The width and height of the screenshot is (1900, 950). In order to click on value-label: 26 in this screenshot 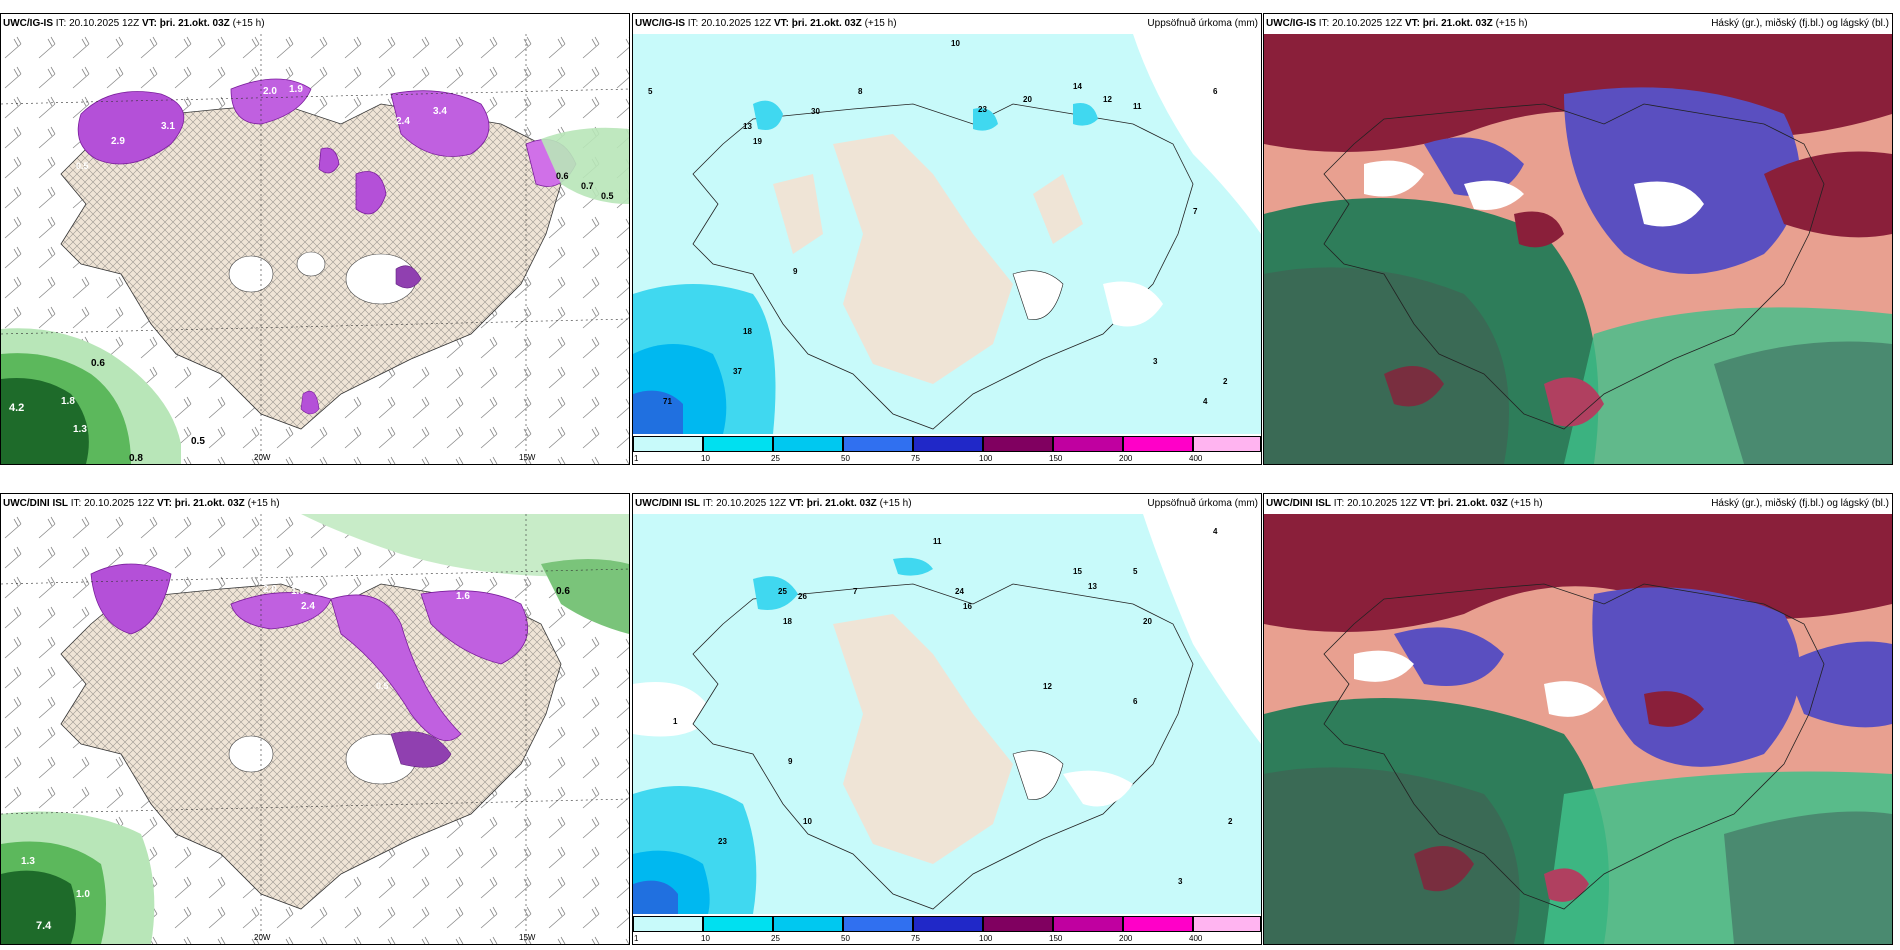, I will do `click(802, 596)`.